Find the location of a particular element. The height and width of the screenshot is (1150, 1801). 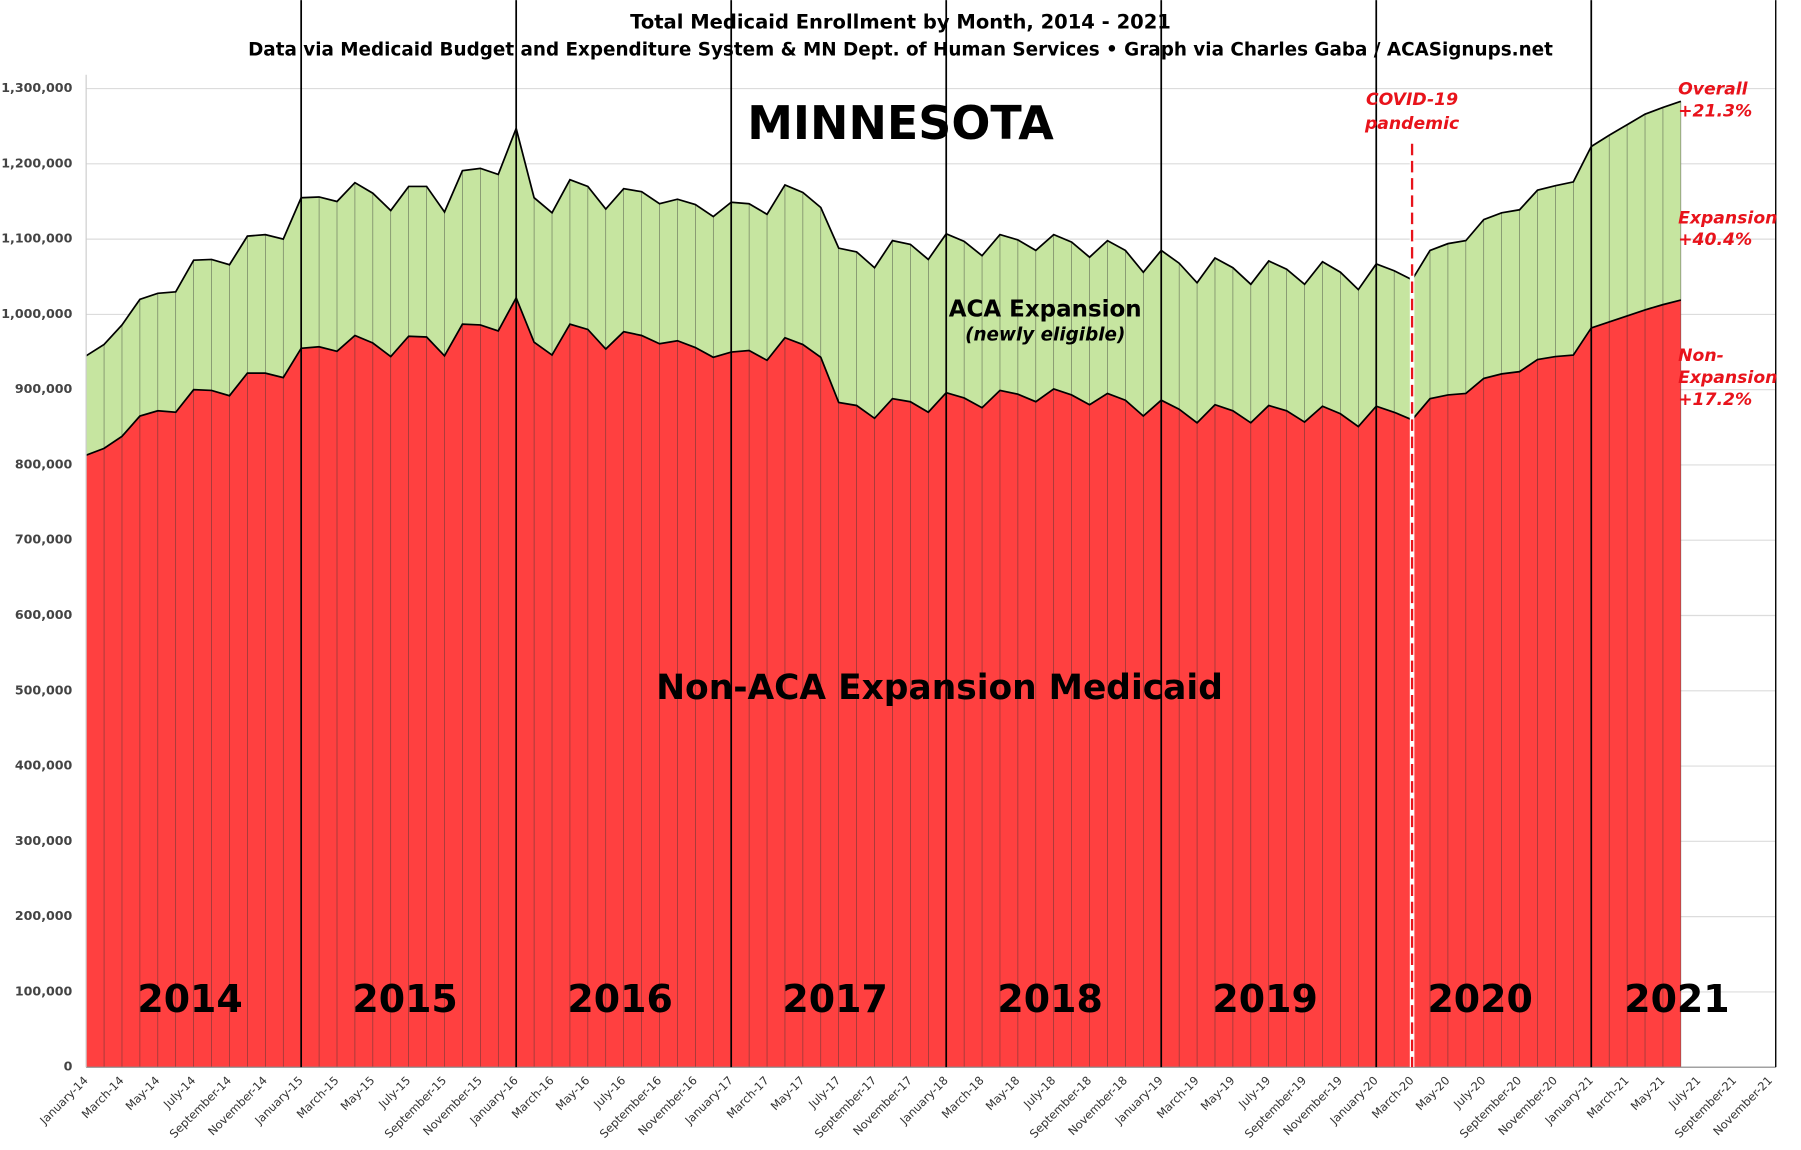

y-tick-label: 1,100,000 is located at coordinates (36, 238).